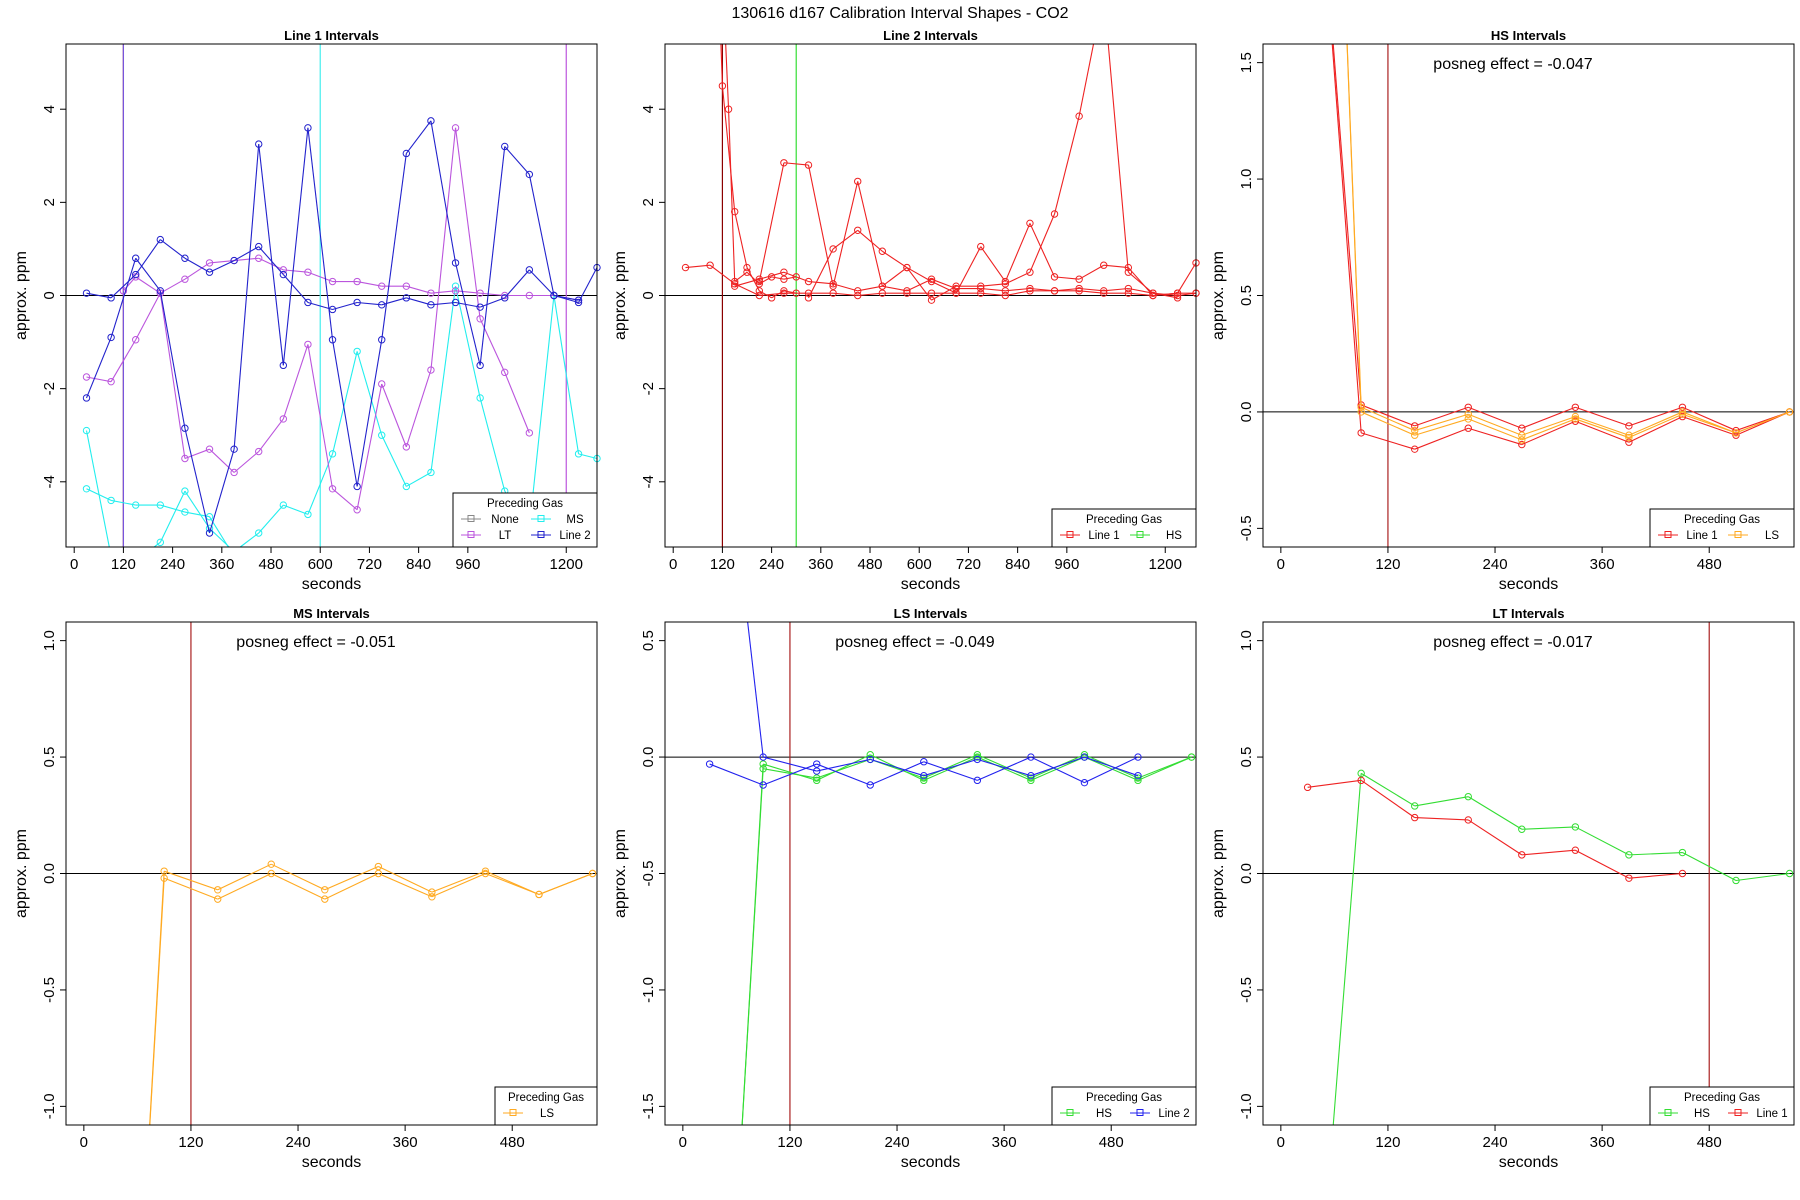 This screenshot has width=1800, height=1200. I want to click on series-ls, so click(373, 997).